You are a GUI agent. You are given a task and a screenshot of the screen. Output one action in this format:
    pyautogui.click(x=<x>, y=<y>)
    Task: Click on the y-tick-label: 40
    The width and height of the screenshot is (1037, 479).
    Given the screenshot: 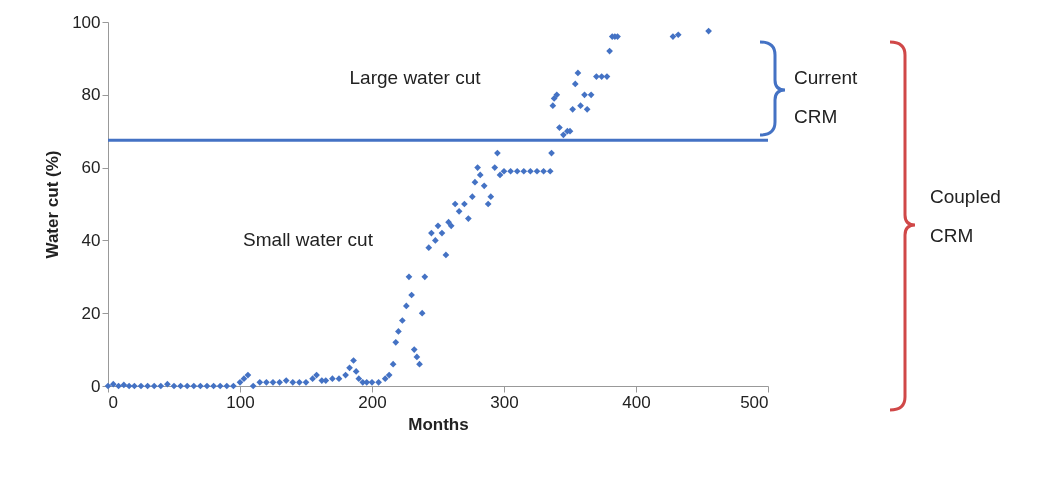 What is the action you would take?
    pyautogui.click(x=91, y=240)
    